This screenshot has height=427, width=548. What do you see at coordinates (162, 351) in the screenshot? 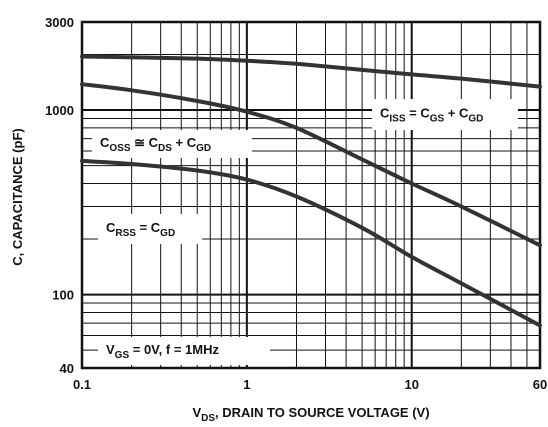
I see `condition-label: VGS = 0V, f = 1MHz` at bounding box center [162, 351].